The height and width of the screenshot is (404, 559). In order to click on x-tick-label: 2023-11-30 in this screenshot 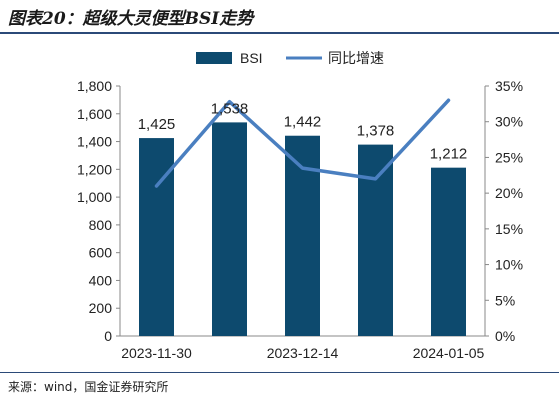, I will do `click(156, 353)`.